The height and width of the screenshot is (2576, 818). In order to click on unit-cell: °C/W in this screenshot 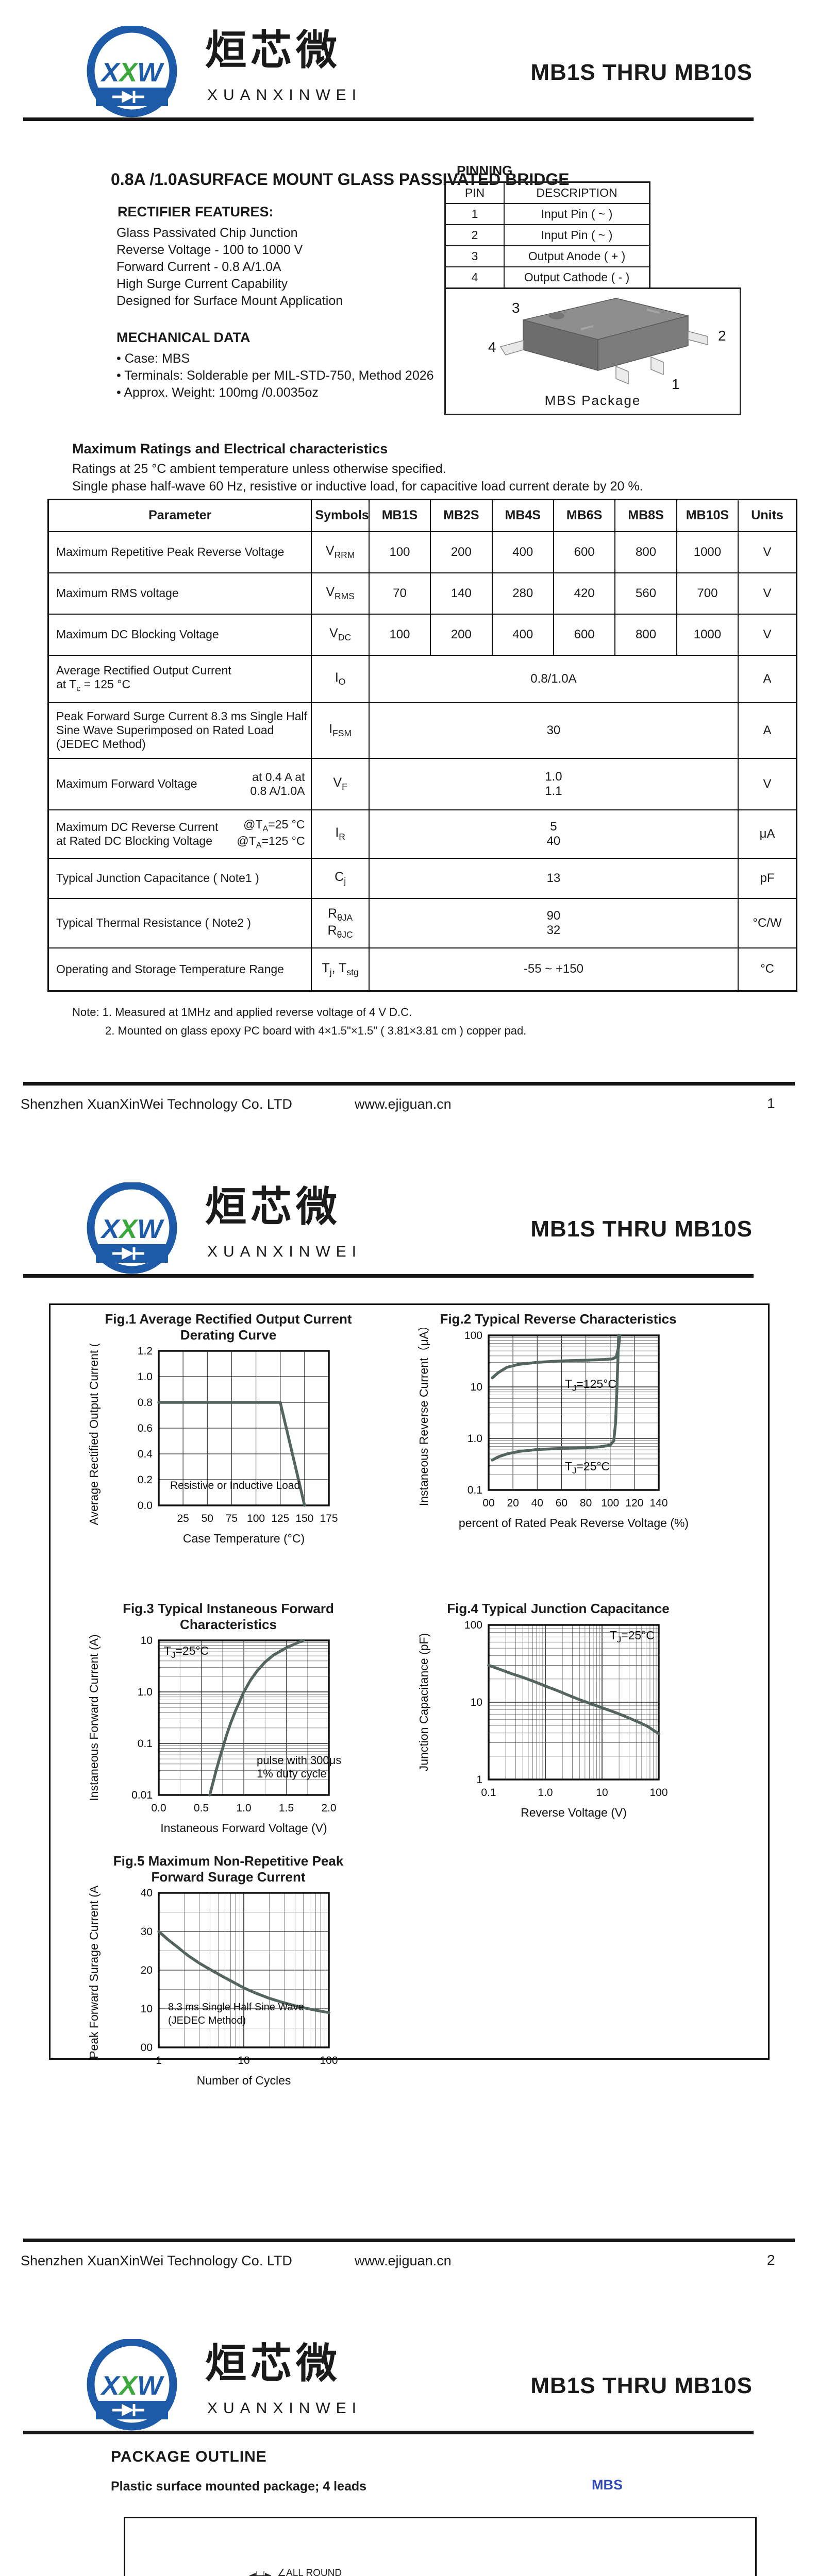, I will do `click(767, 922)`.